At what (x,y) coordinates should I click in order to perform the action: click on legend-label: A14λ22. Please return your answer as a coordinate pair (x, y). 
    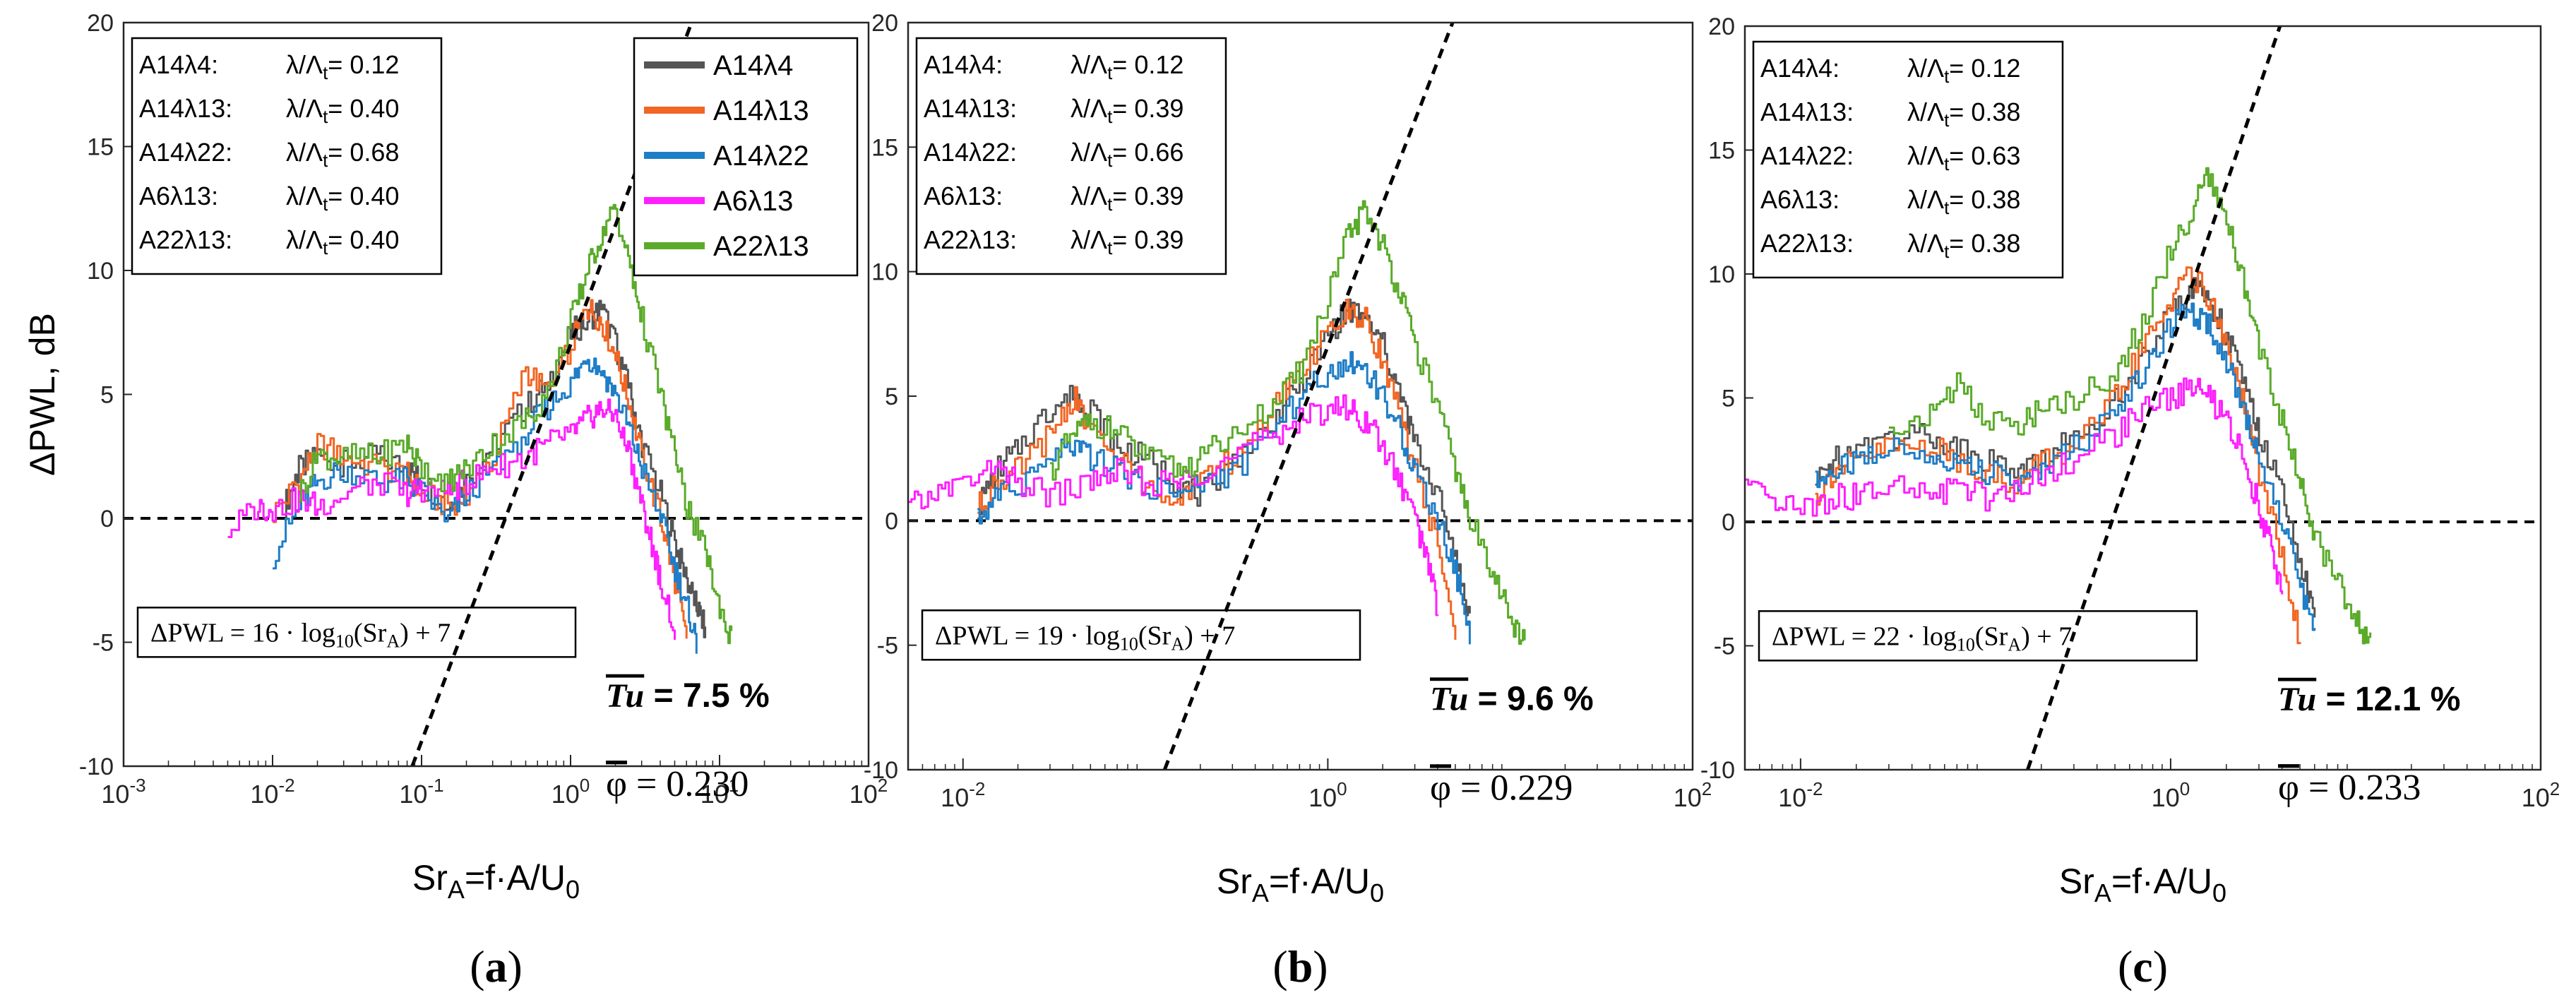
    Looking at the image, I should click on (761, 156).